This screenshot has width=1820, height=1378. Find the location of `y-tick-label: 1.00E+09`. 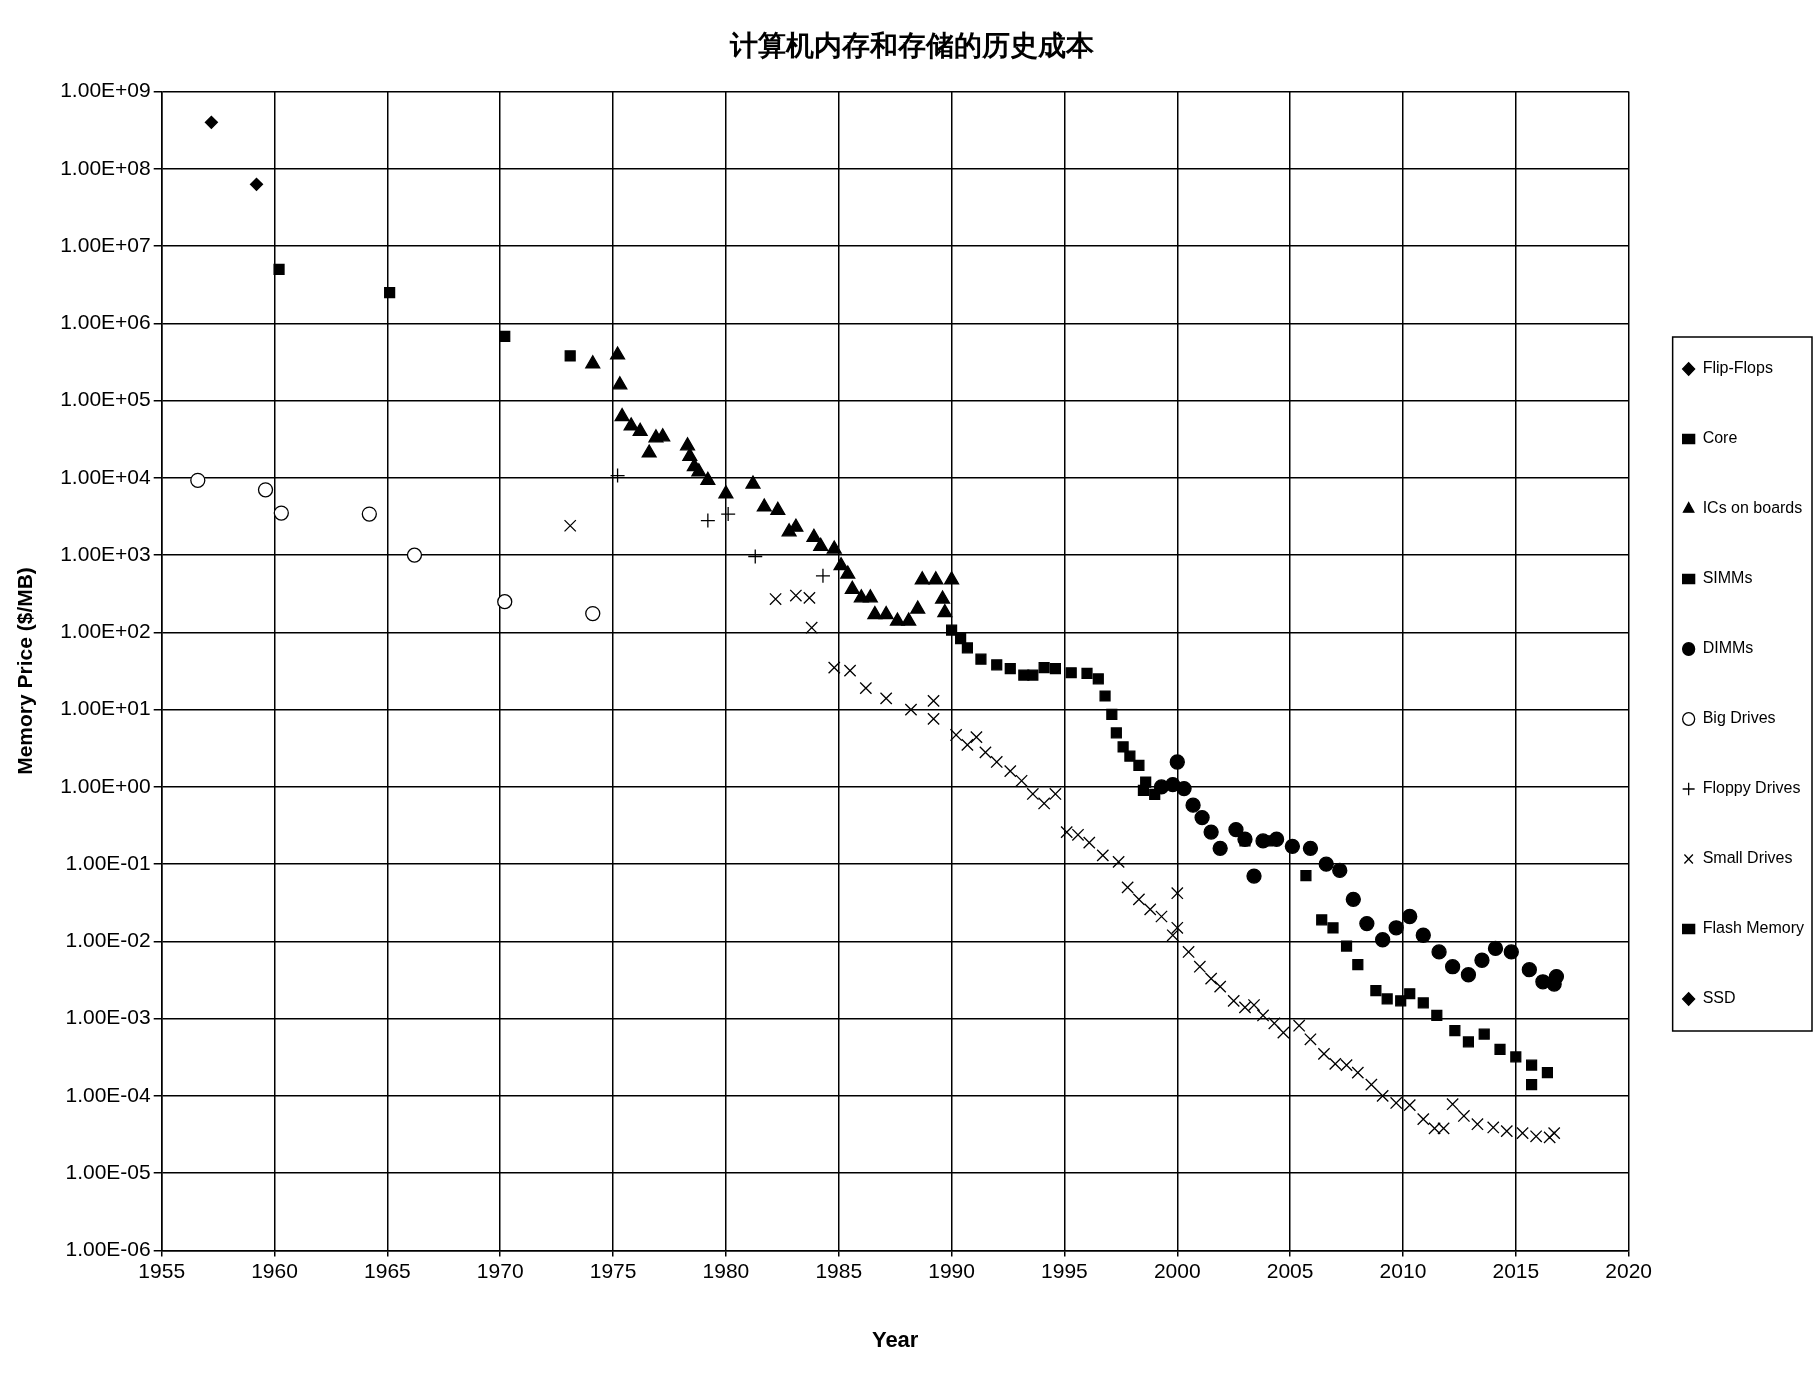

y-tick-label: 1.00E+09 is located at coordinates (105, 90).